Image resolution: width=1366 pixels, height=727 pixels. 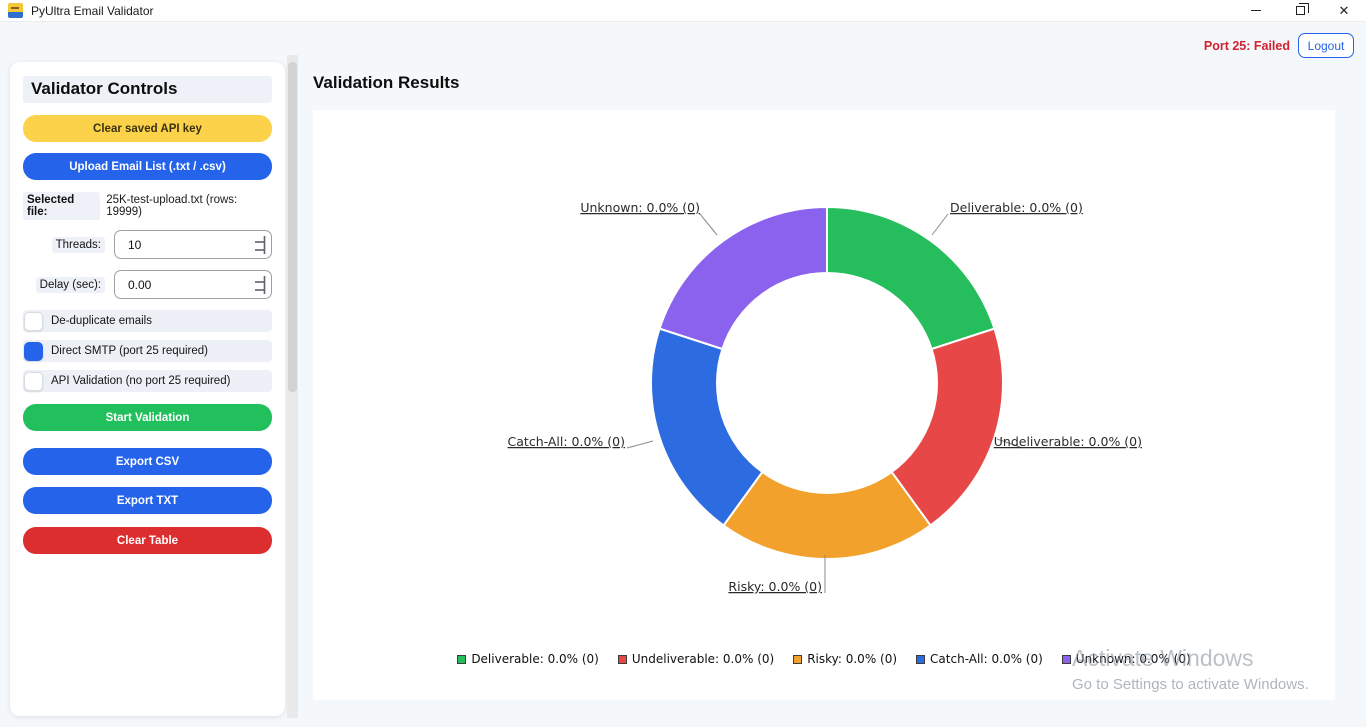 What do you see at coordinates (775, 586) in the screenshot?
I see `slice-label-risky: Risky: 0.0% (0)` at bounding box center [775, 586].